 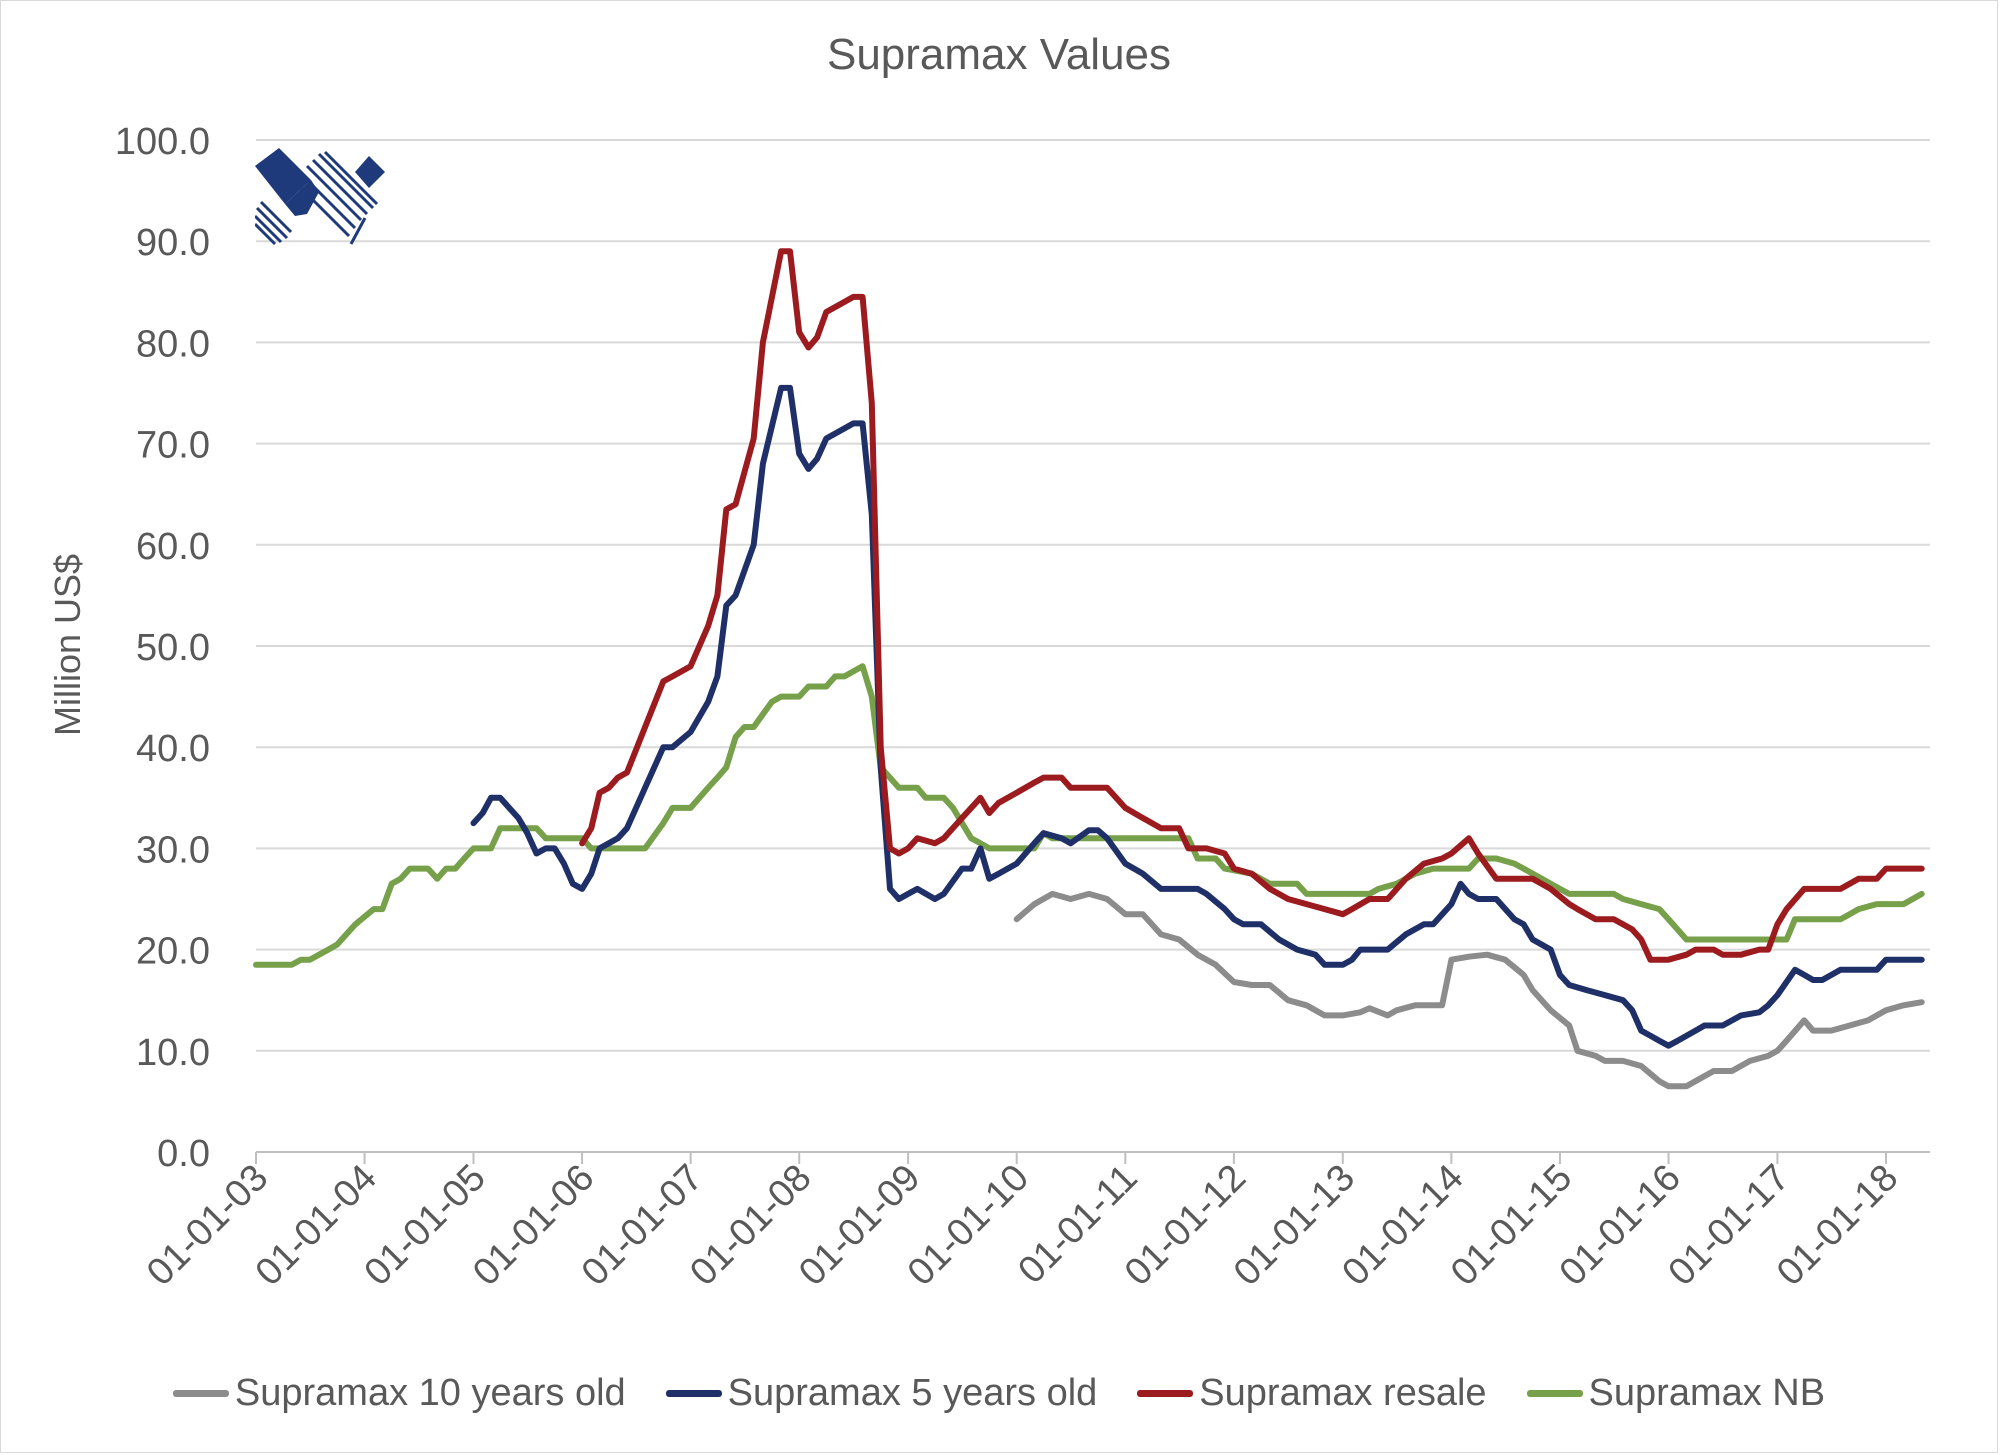 I want to click on y-tick-label: 70.0, so click(x=173, y=446).